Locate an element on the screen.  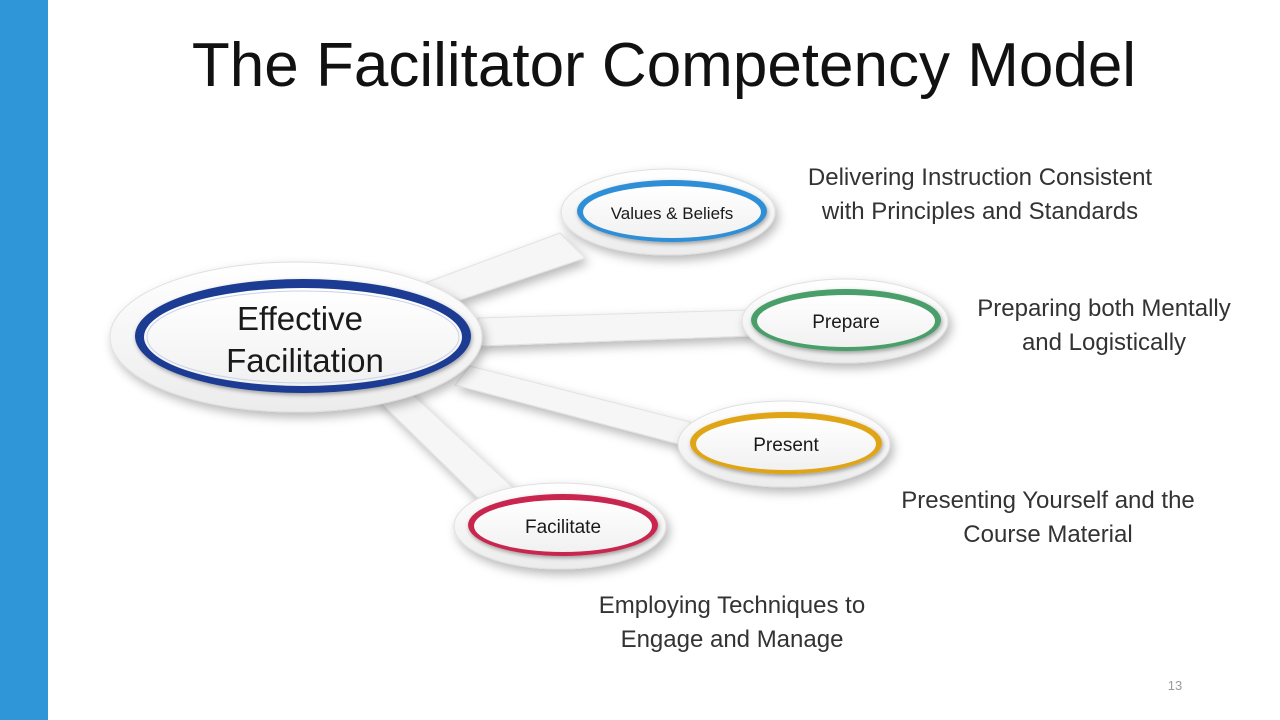
present-label: Present is located at coordinates (786, 445).